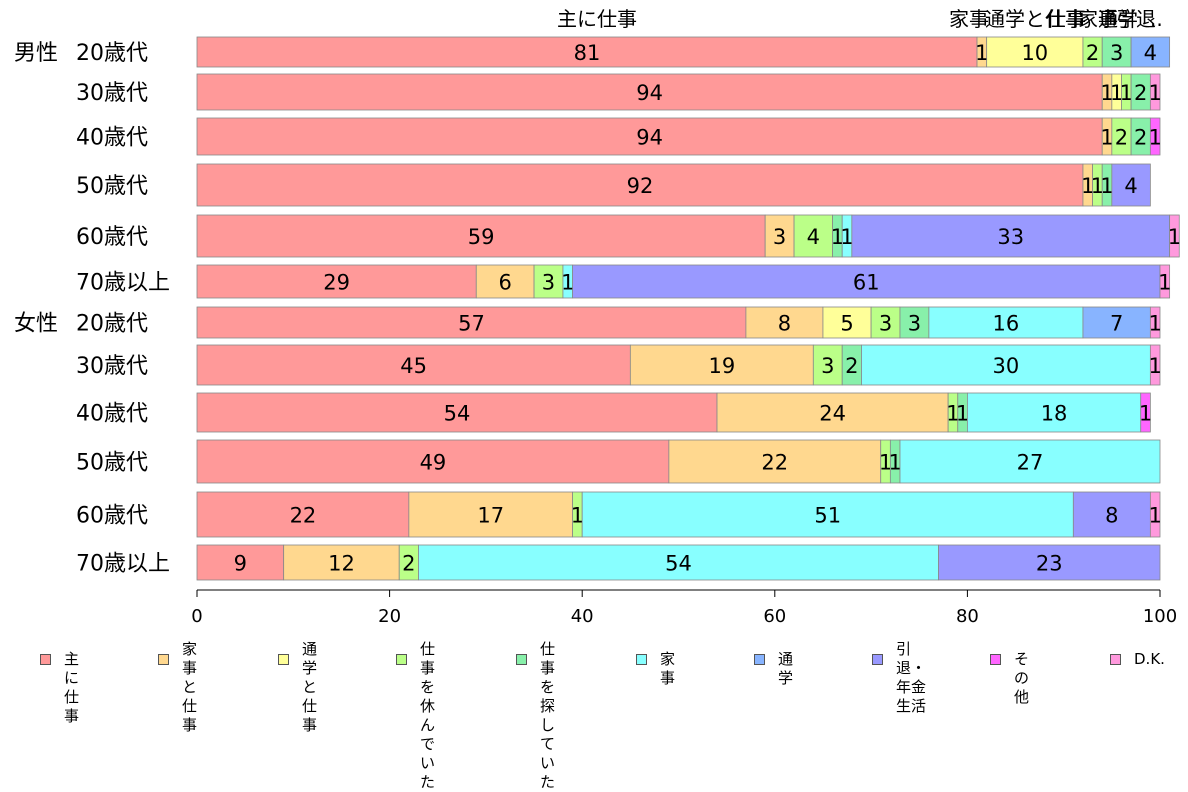  What do you see at coordinates (1054, 414) in the screenshot?
I see `data-label: 18` at bounding box center [1054, 414].